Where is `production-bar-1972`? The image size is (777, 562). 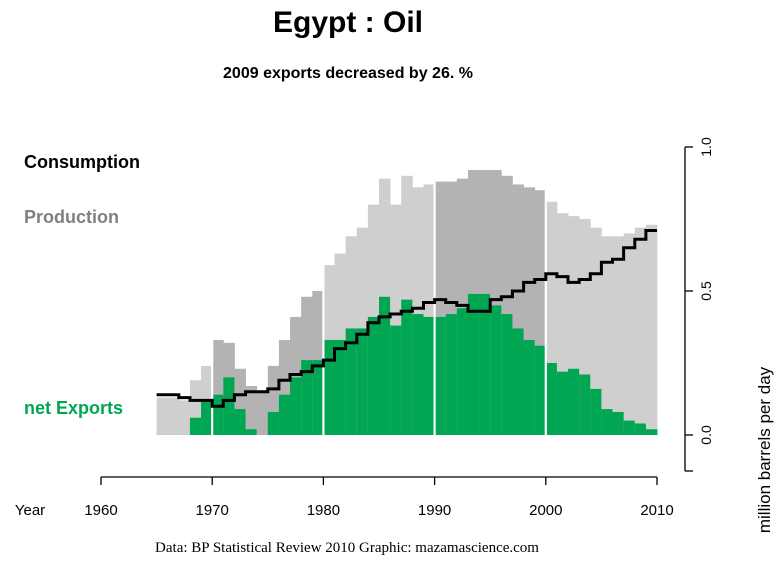 production-bar-1972 is located at coordinates (240, 401).